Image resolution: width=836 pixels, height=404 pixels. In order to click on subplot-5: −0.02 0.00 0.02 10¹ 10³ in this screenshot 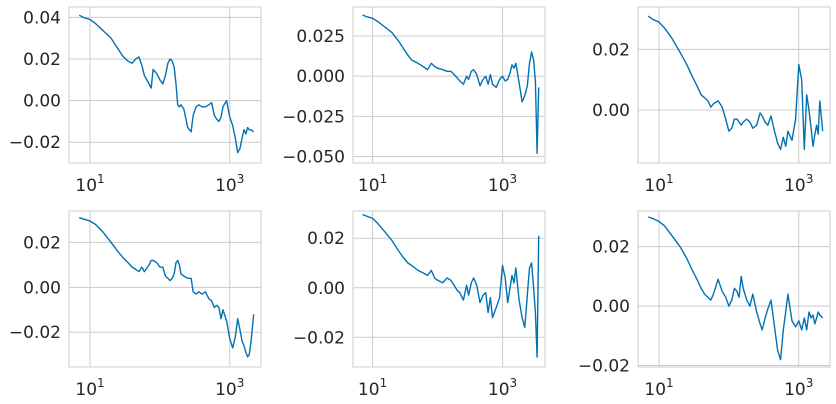, I will do `click(419, 305)`.